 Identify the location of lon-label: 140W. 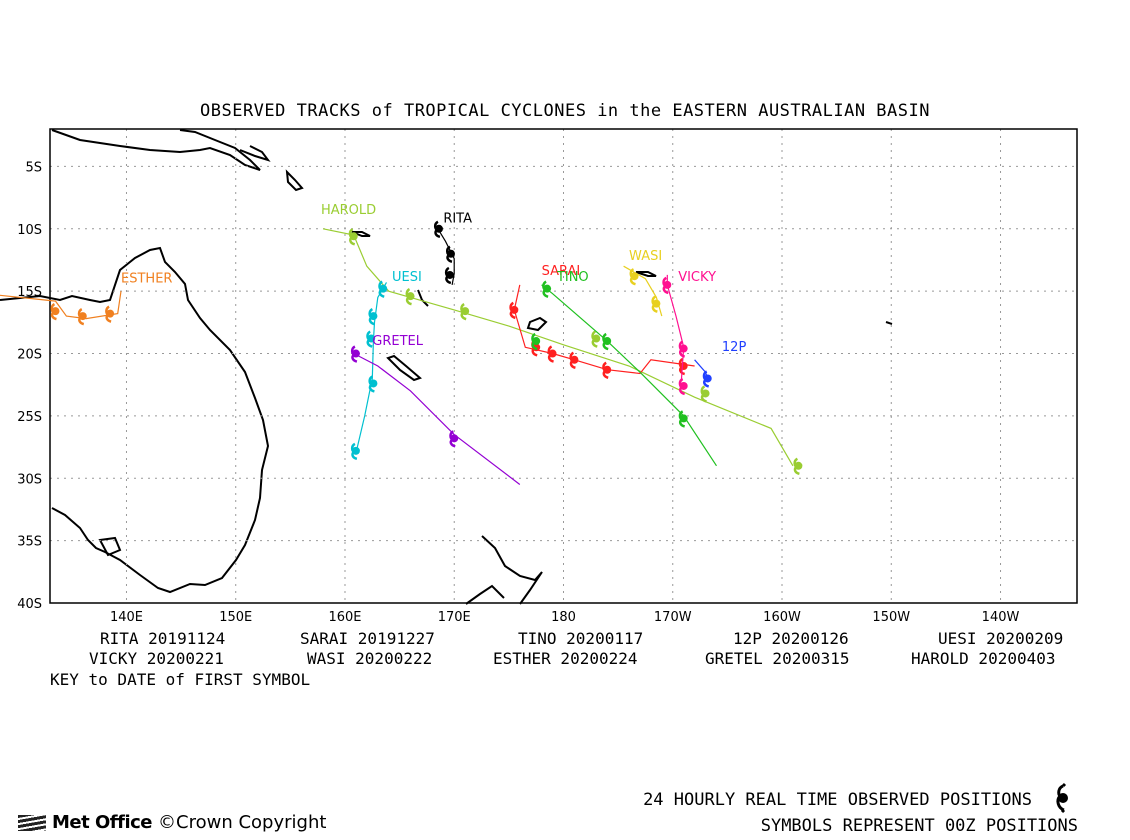
(1001, 617).